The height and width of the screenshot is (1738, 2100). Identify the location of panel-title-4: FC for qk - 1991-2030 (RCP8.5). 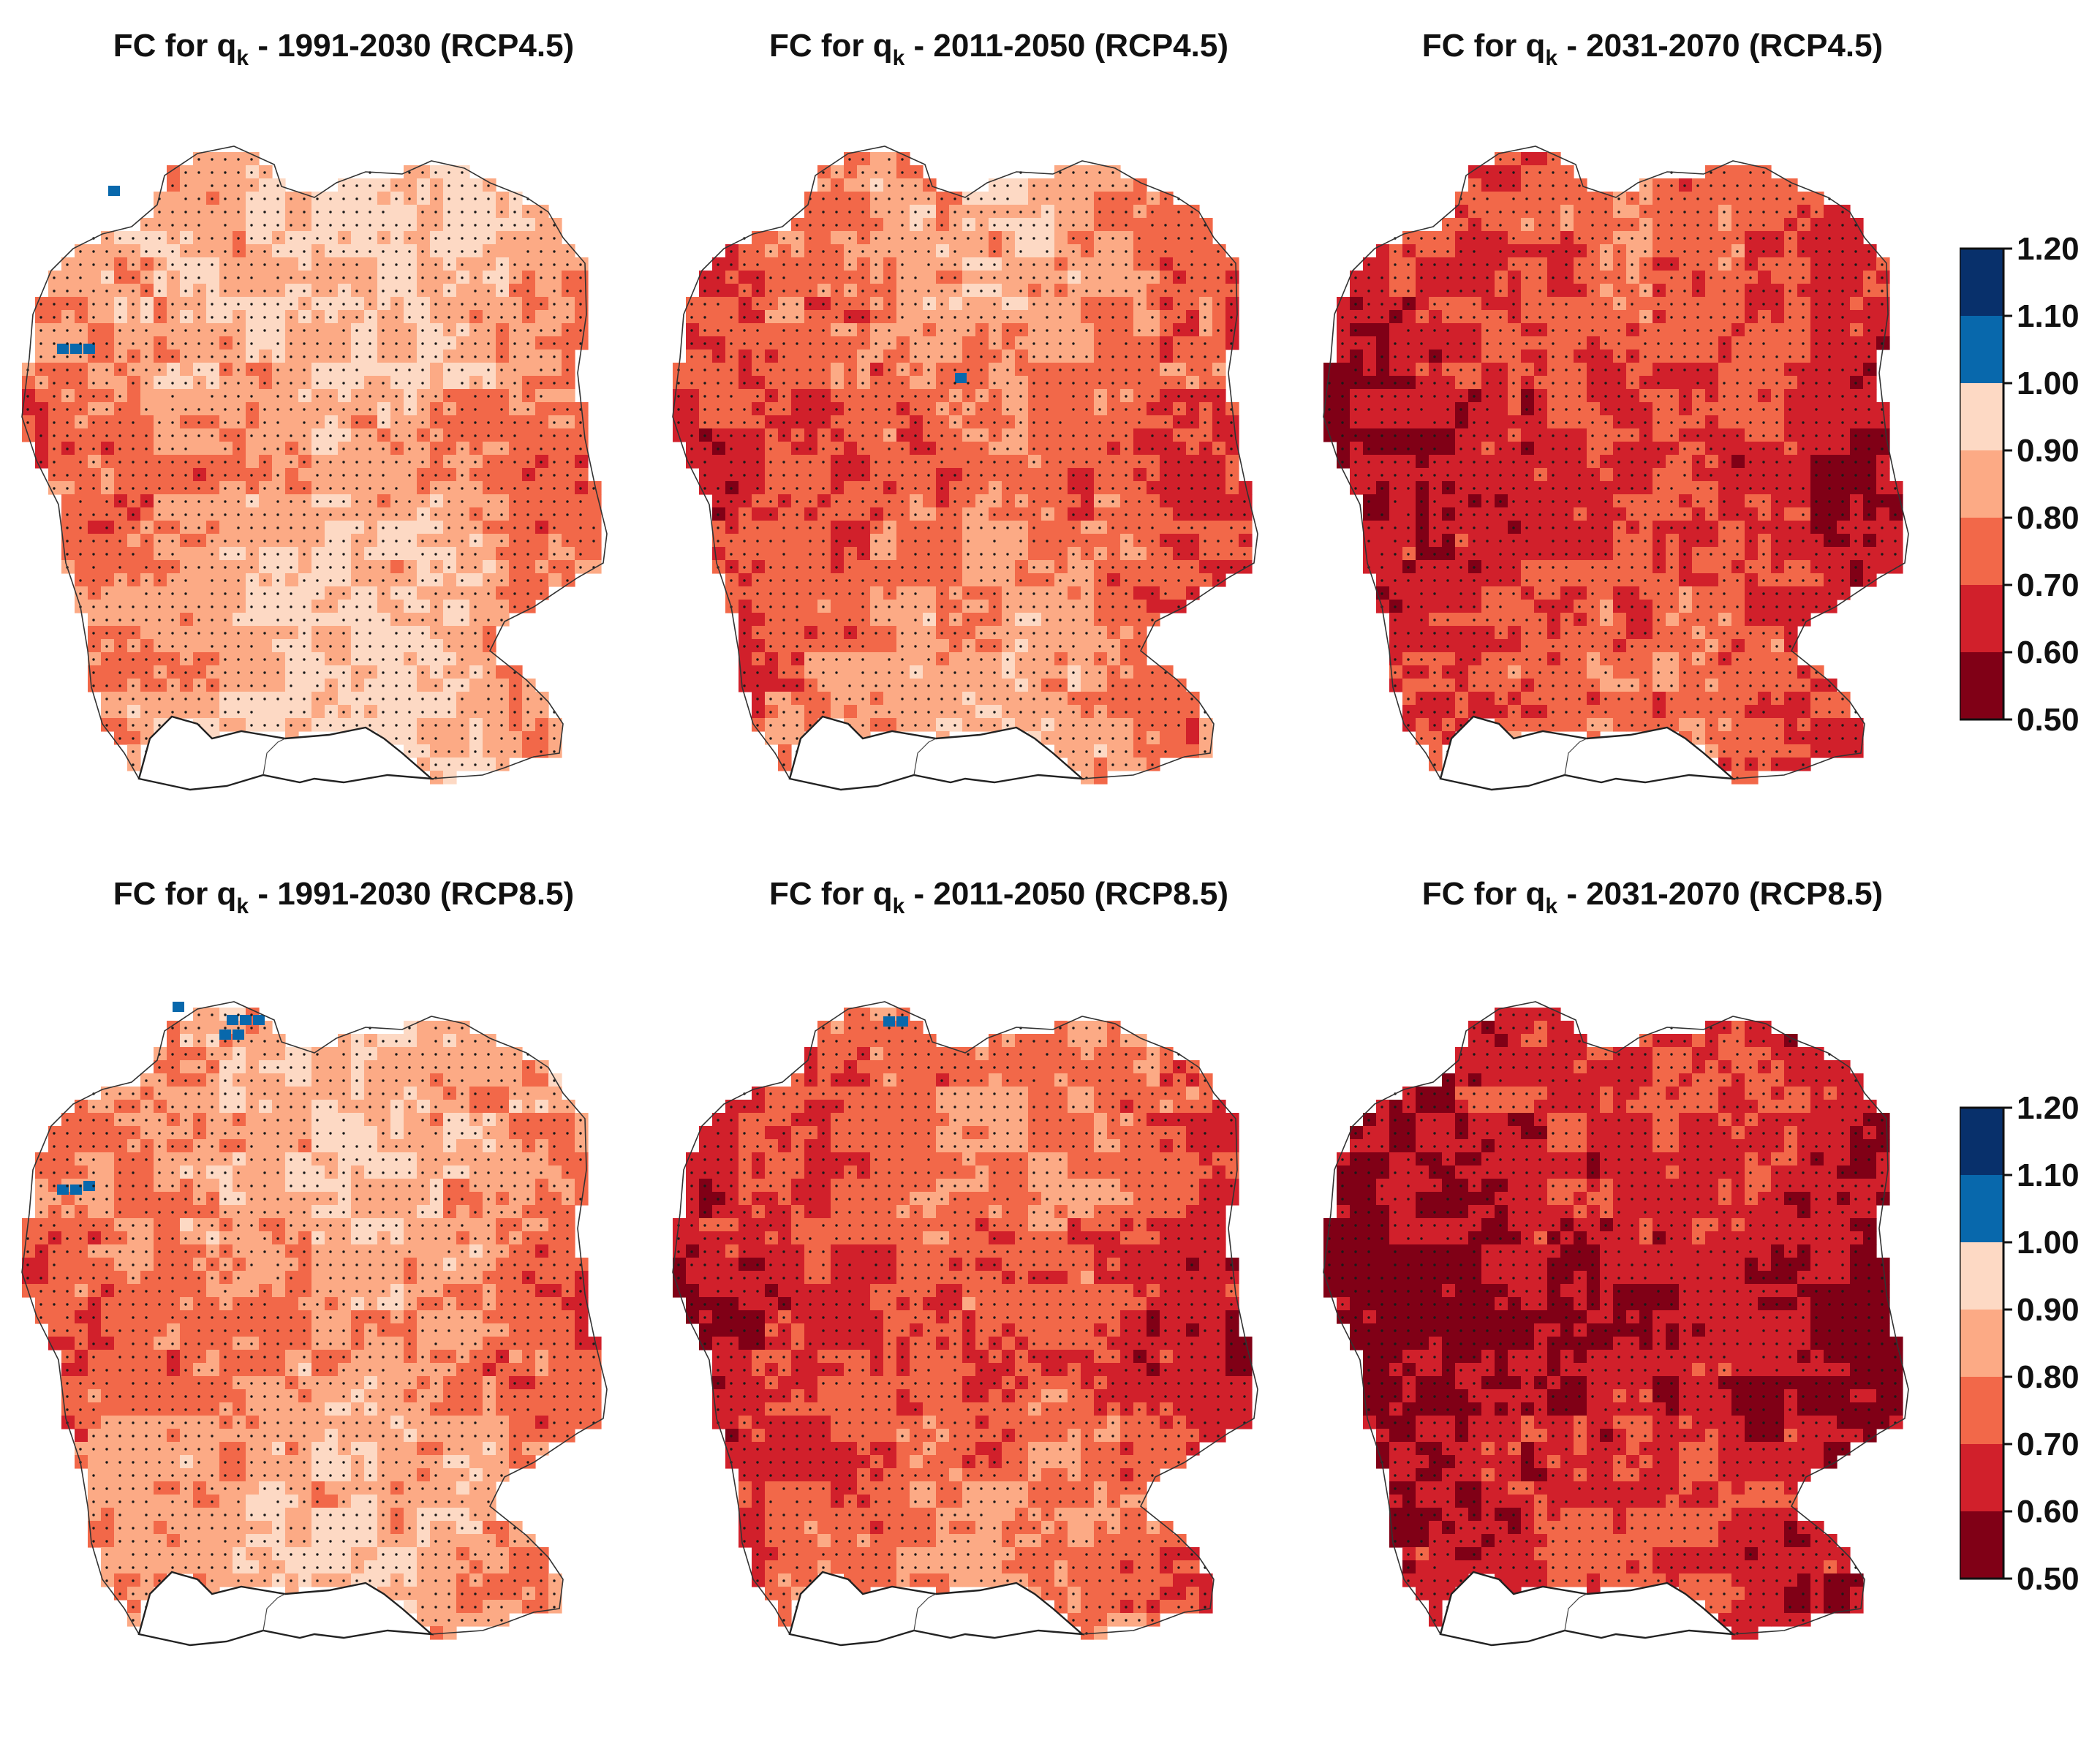
(344, 897).